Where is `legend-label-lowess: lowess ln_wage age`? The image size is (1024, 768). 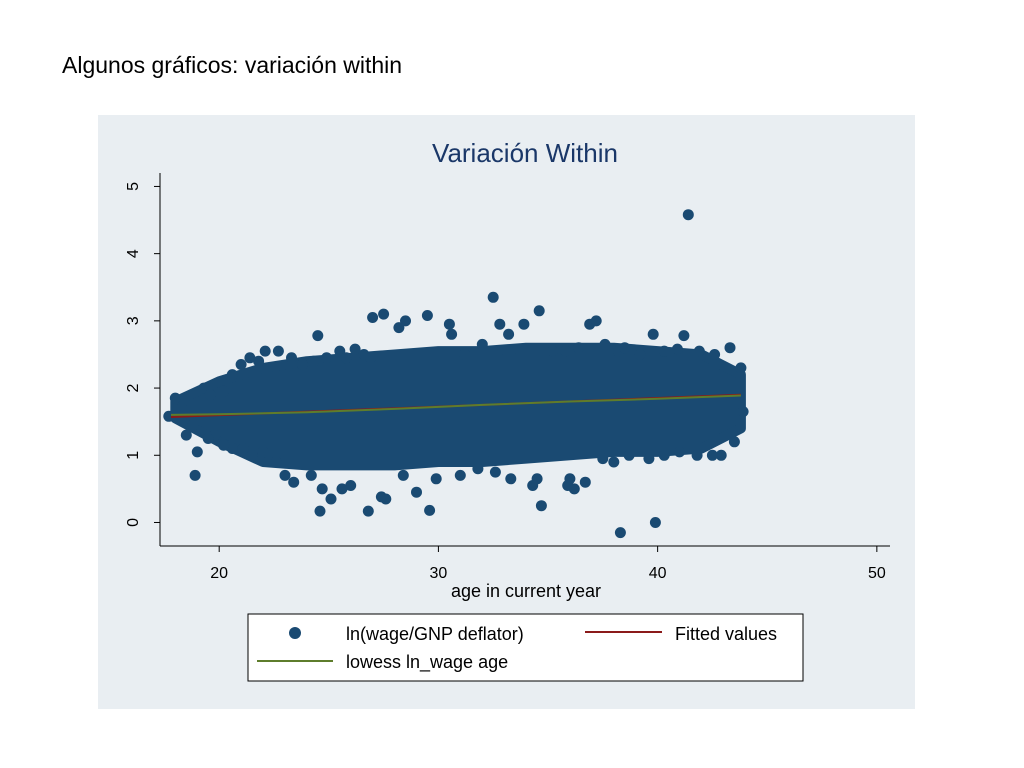 legend-label-lowess: lowess ln_wage age is located at coordinates (427, 662).